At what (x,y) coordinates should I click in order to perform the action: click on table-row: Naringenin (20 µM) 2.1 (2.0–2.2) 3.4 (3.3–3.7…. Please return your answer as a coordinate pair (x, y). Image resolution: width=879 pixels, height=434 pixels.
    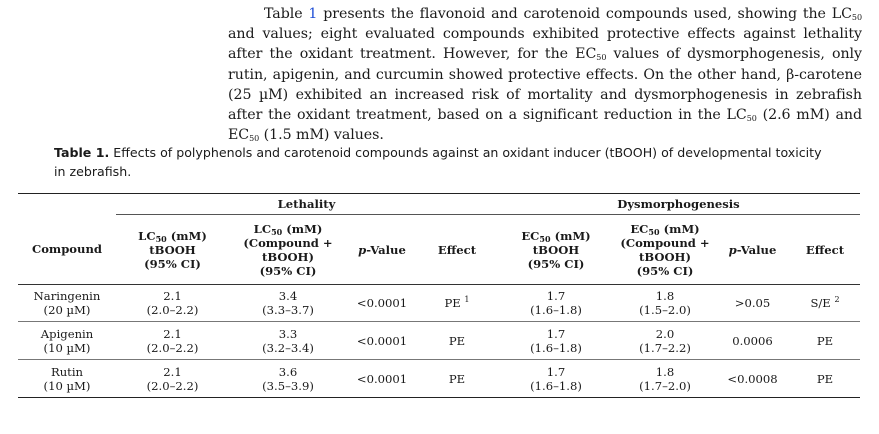
    Looking at the image, I should click on (439, 303).